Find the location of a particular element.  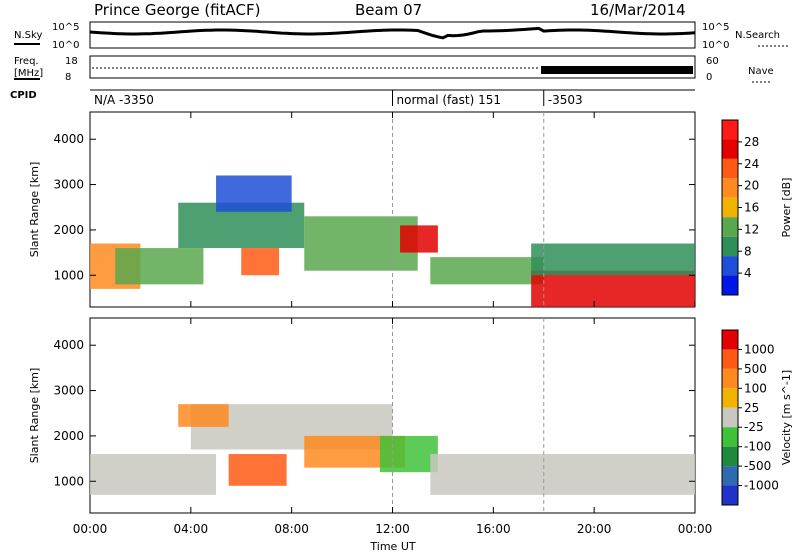

noise-right-tick-top: 10^5 is located at coordinates (715, 27).